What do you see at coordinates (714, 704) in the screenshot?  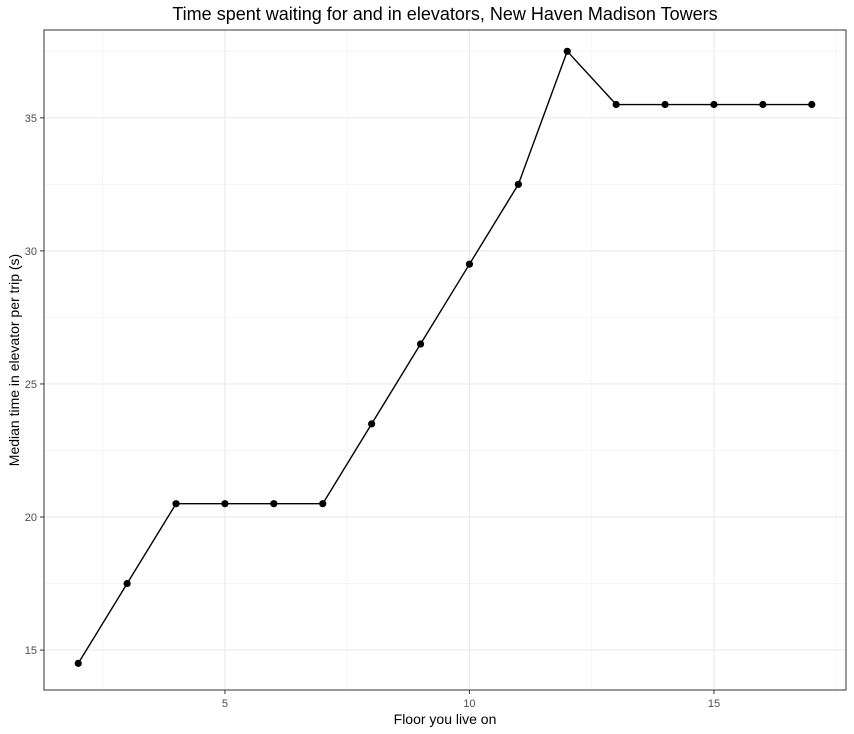 I see `x-tick-label: 15` at bounding box center [714, 704].